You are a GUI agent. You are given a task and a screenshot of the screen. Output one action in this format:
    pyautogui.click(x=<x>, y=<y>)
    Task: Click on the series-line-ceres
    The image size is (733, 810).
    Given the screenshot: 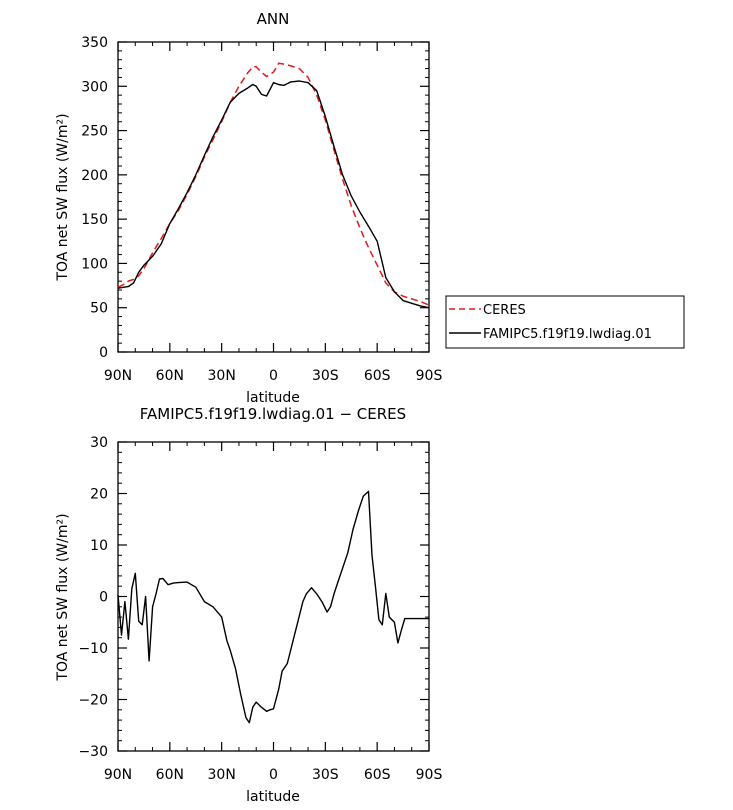 What is the action you would take?
    pyautogui.click(x=273, y=184)
    